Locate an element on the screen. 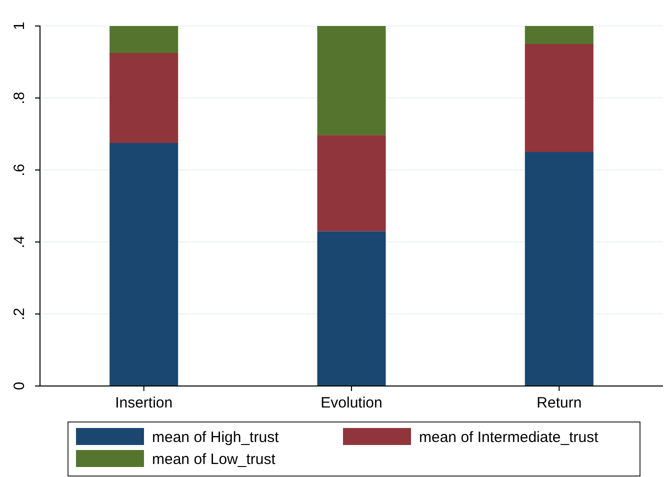 Image resolution: width=670 pixels, height=477 pixels. legend-label: mean of Intermediate_trust is located at coordinates (509, 437).